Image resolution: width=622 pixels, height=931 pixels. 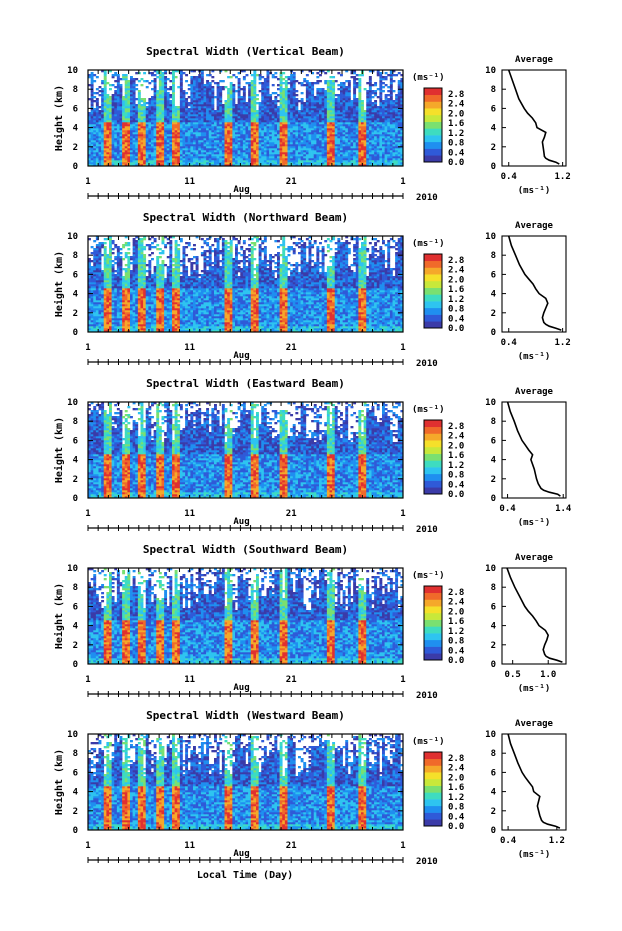 I want to click on shared-x-axis-label: Local Time (Day), so click(x=245, y=875).